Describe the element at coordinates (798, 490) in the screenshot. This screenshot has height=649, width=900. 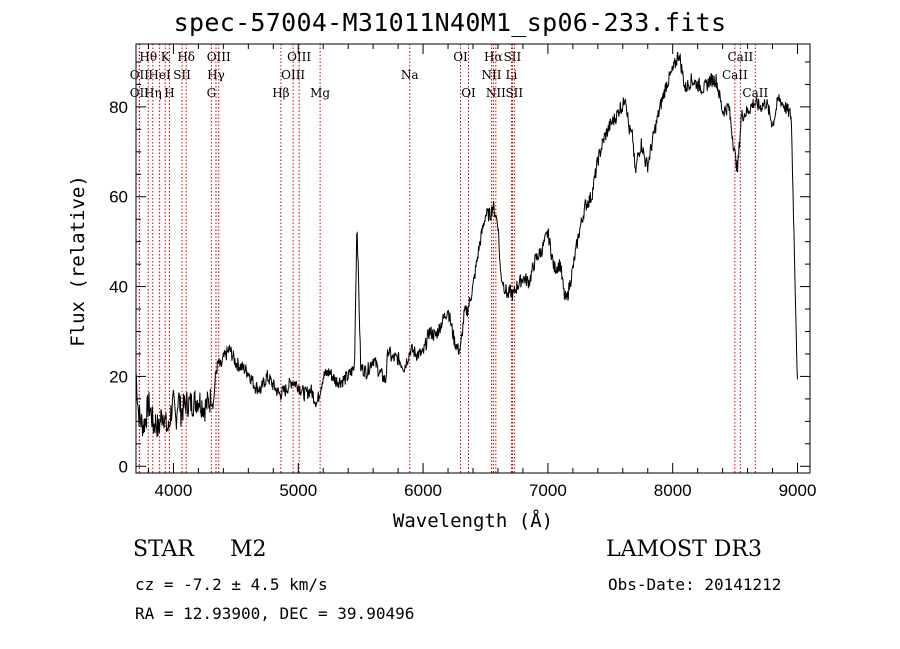
I see `x-tick-label: 9000` at that location.